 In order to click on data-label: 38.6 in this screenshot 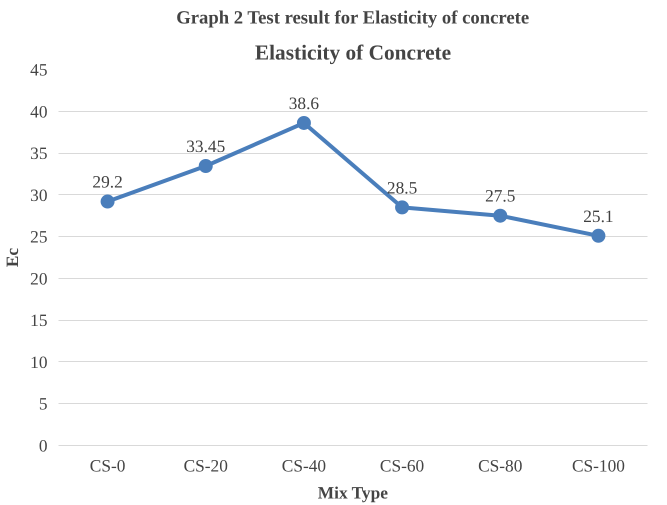, I will do `click(304, 103)`.